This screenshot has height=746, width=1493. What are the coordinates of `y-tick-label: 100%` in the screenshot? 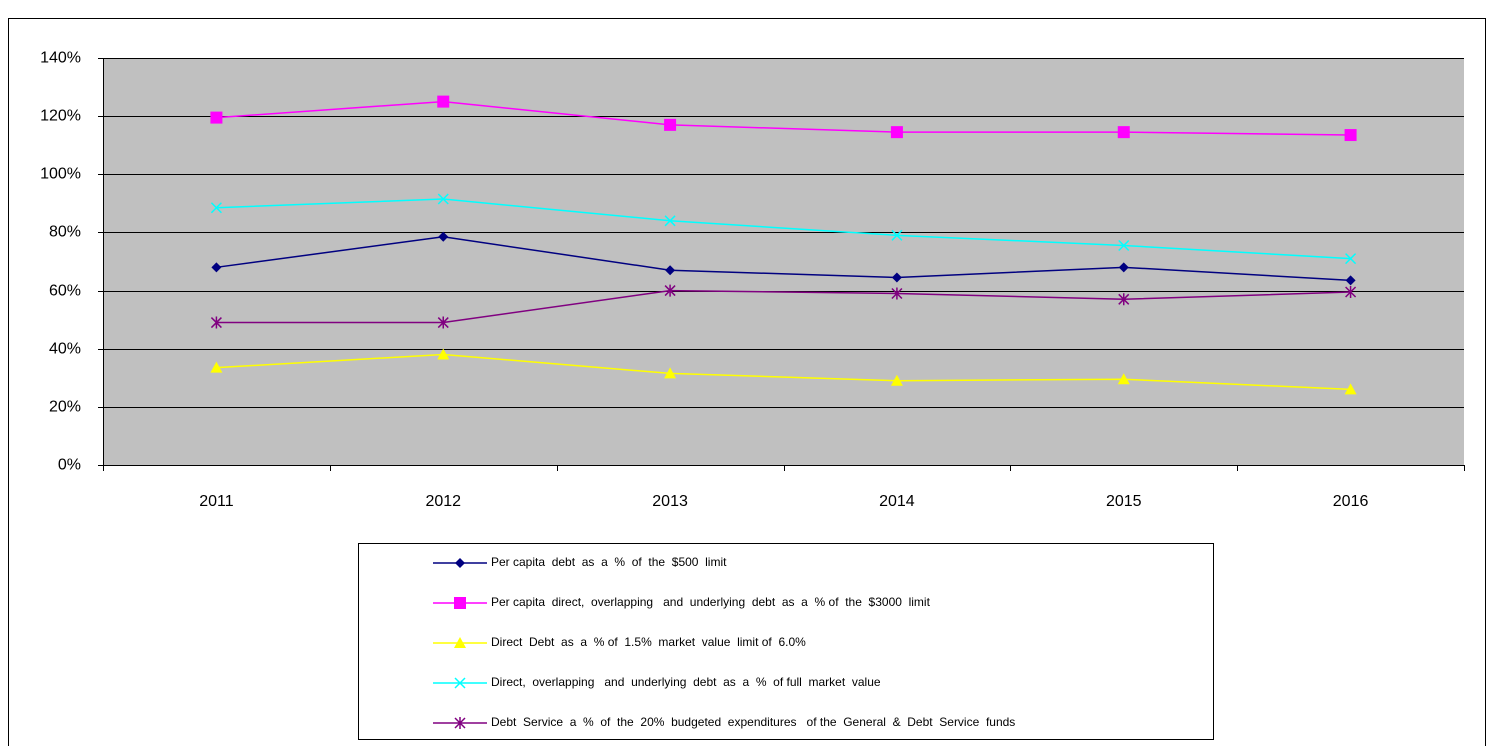 It's located at (60, 174).